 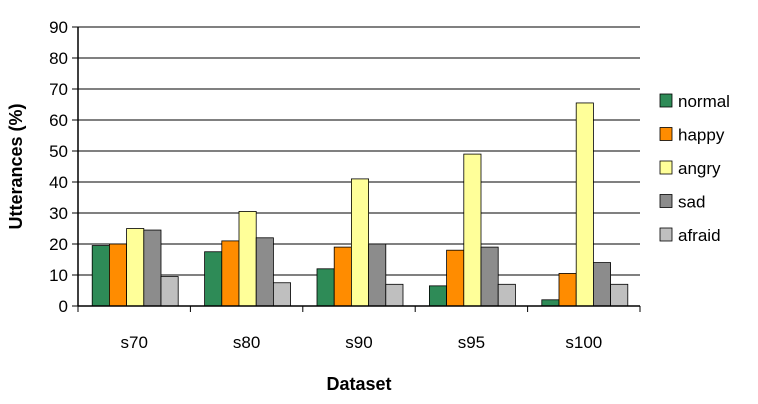 What do you see at coordinates (58, 244) in the screenshot?
I see `y-tick-label: 20` at bounding box center [58, 244].